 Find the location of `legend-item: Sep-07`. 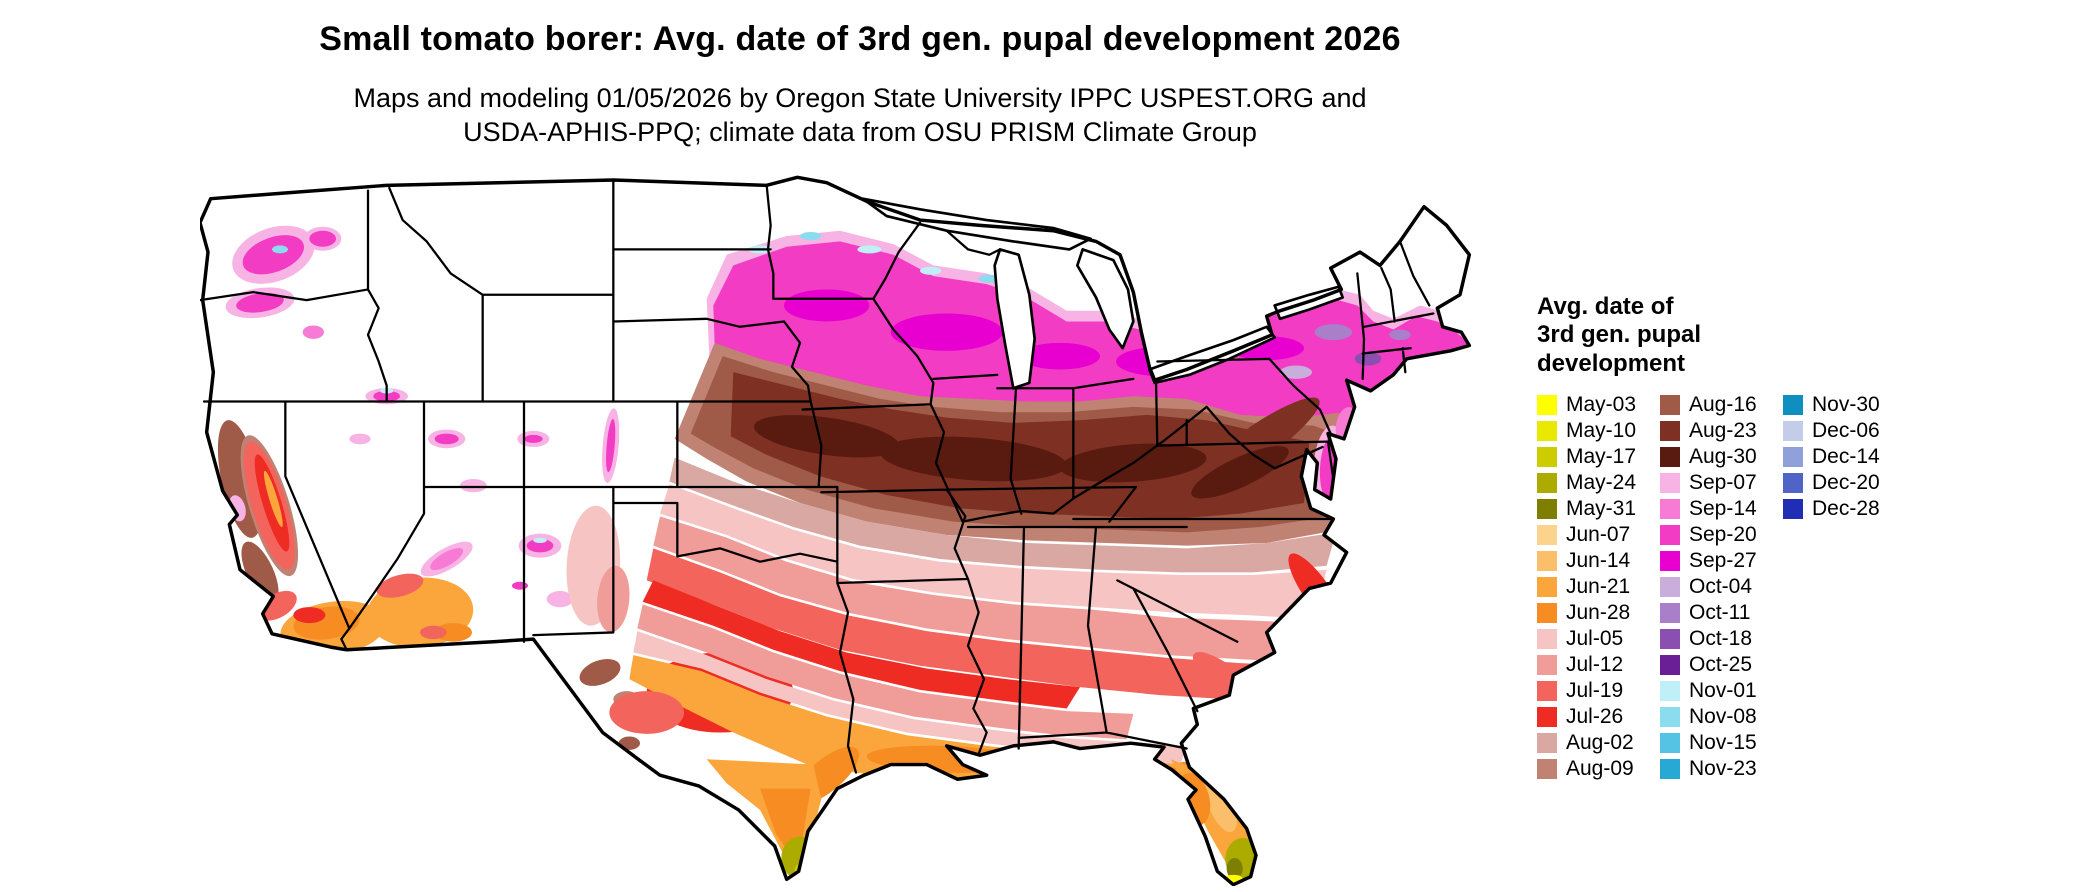

legend-item: Sep-07 is located at coordinates (1721, 483).